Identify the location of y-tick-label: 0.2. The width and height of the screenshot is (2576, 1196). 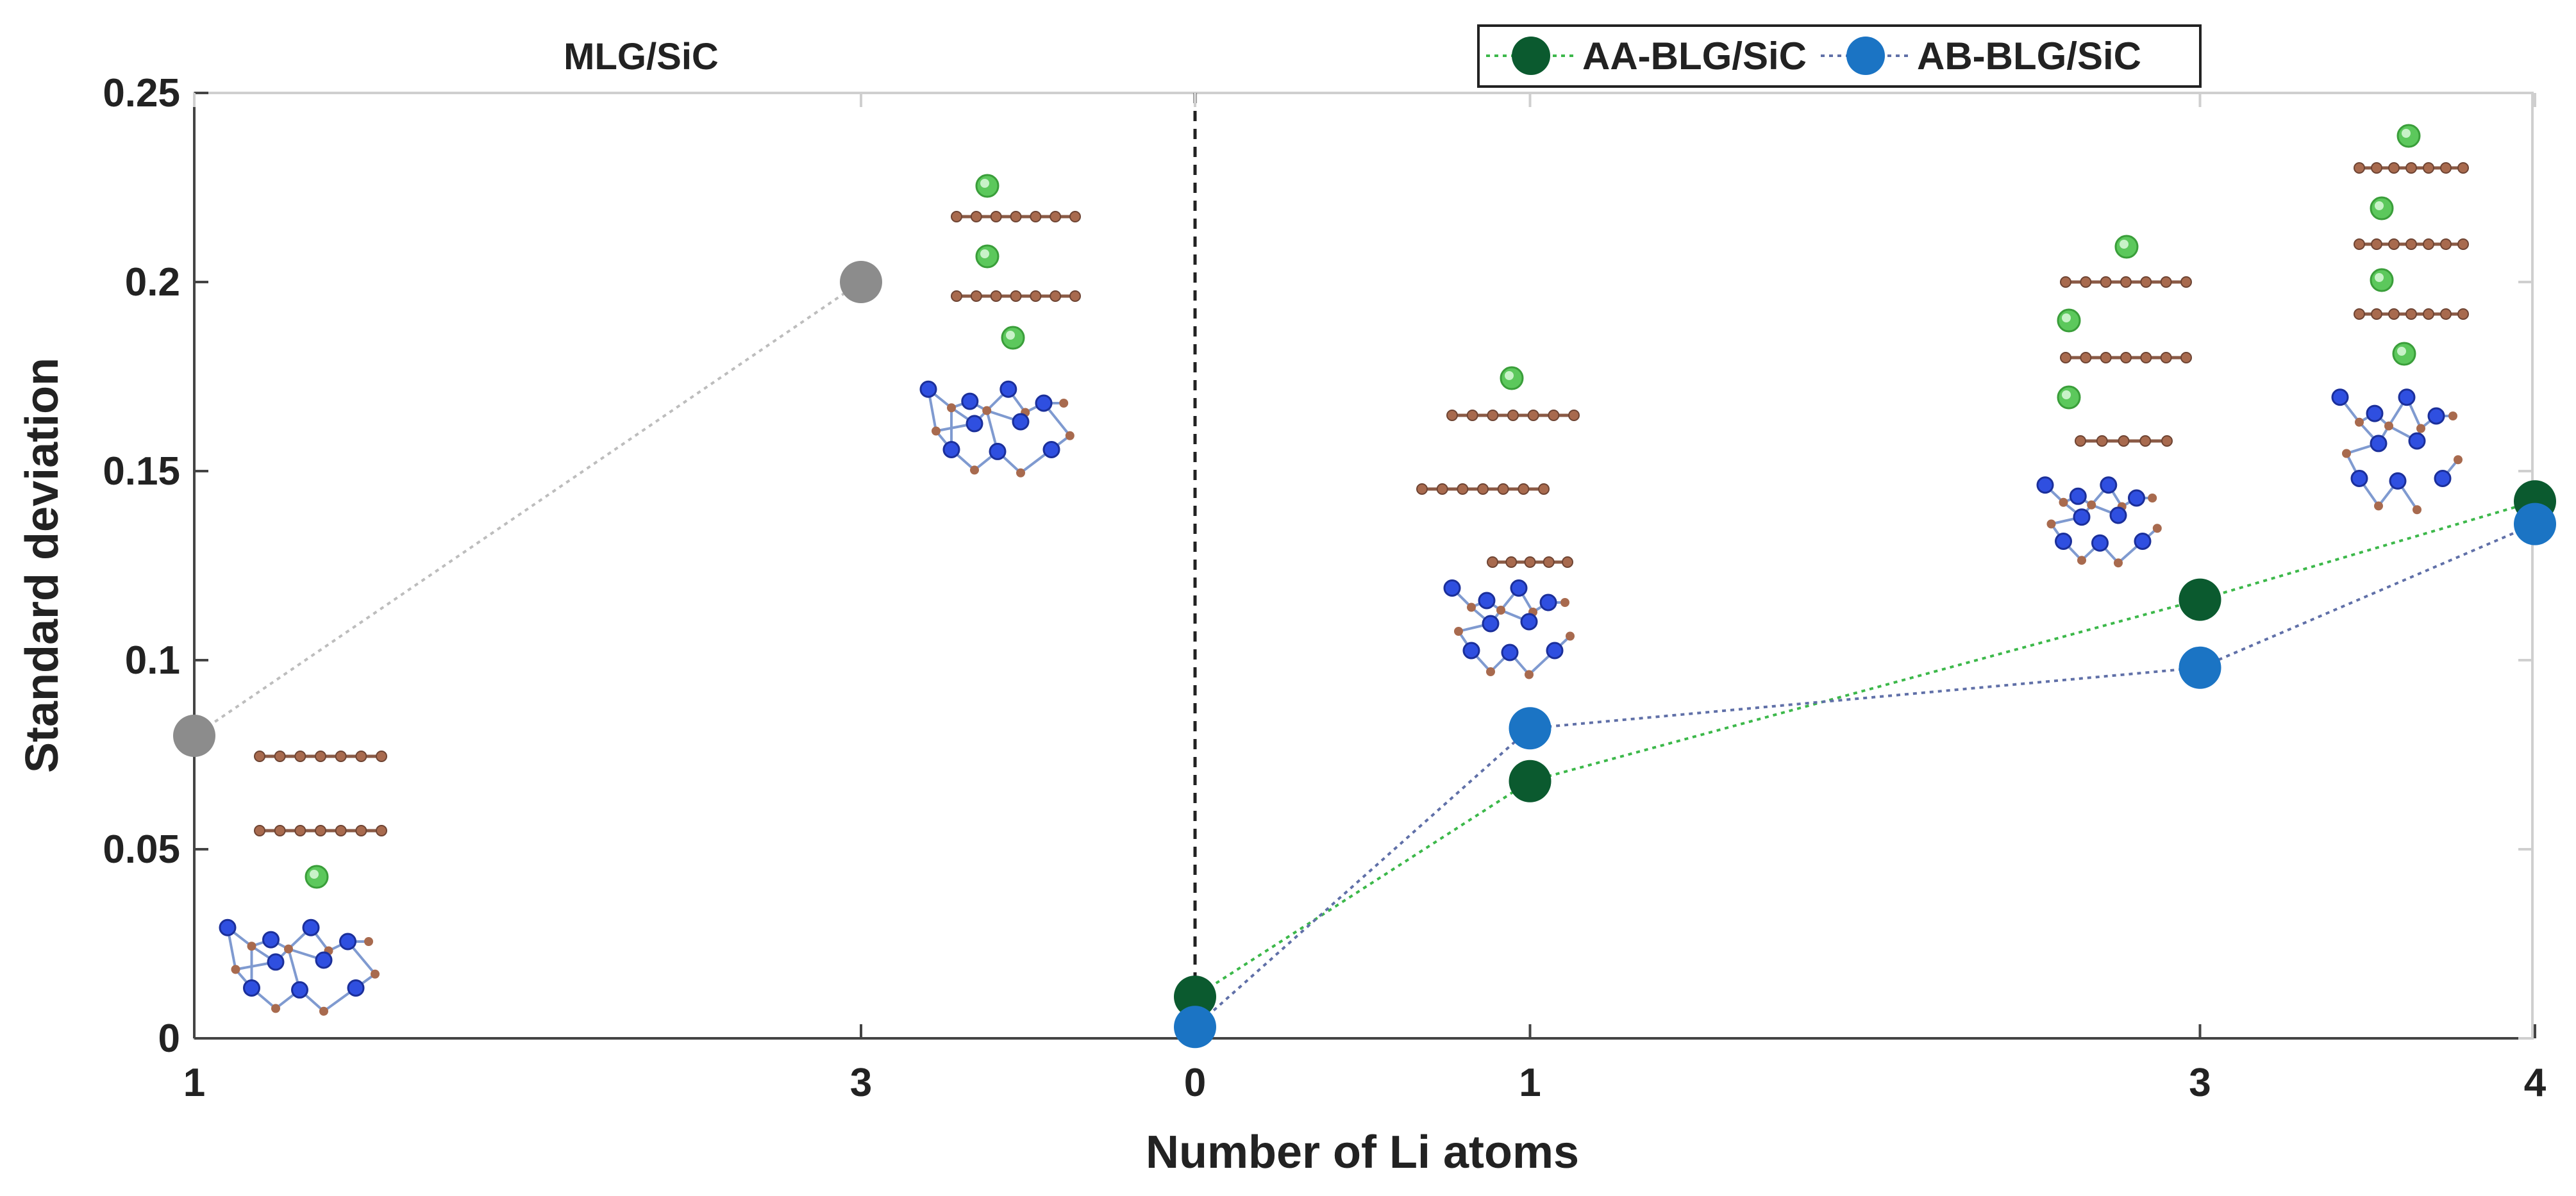
(152, 282).